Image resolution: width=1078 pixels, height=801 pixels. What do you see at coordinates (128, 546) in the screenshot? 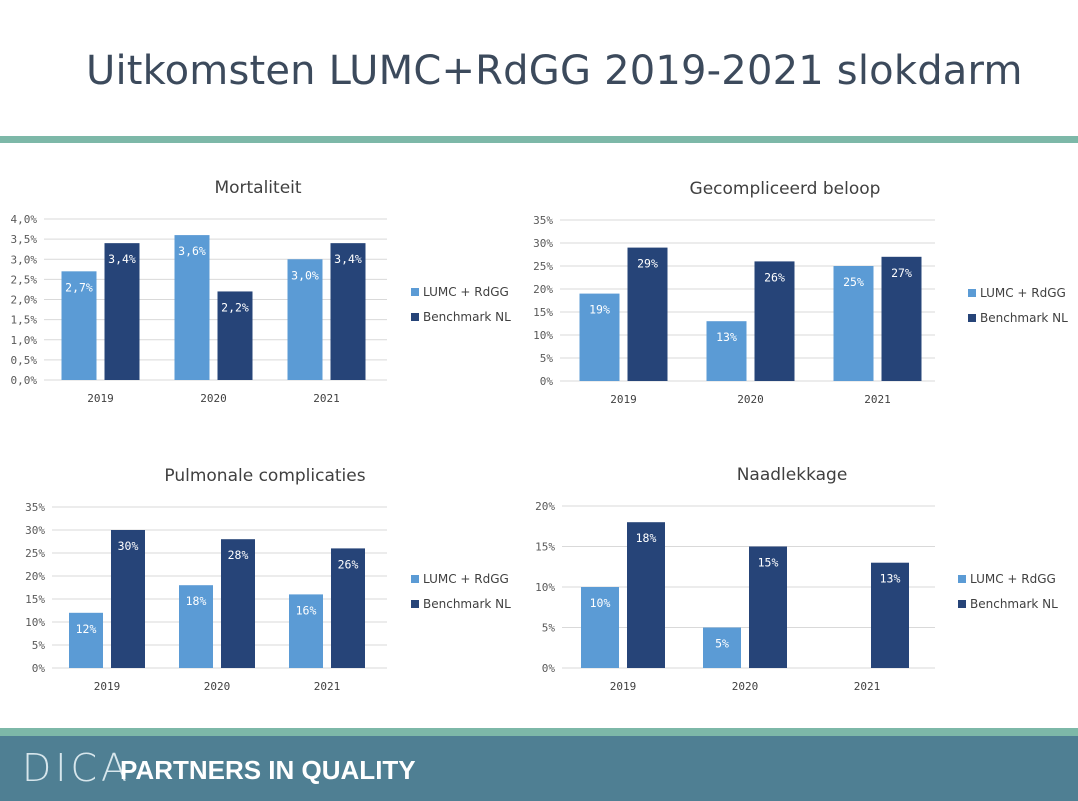
I see `data-label: 30%` at bounding box center [128, 546].